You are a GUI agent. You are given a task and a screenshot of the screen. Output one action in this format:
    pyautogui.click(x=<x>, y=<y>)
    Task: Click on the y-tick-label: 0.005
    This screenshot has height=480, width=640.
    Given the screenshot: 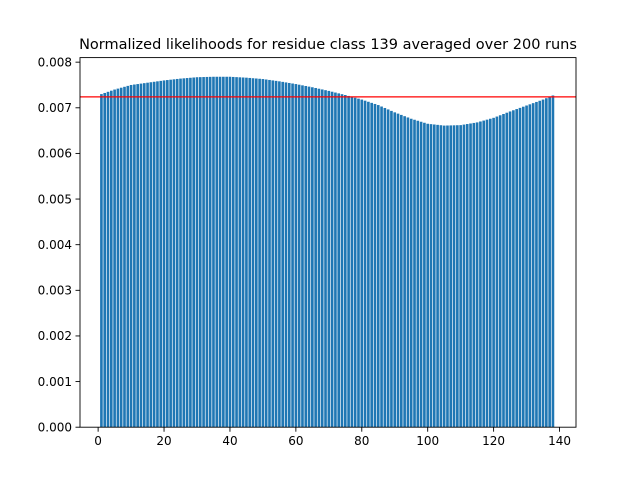 What is the action you would take?
    pyautogui.click(x=55, y=199)
    